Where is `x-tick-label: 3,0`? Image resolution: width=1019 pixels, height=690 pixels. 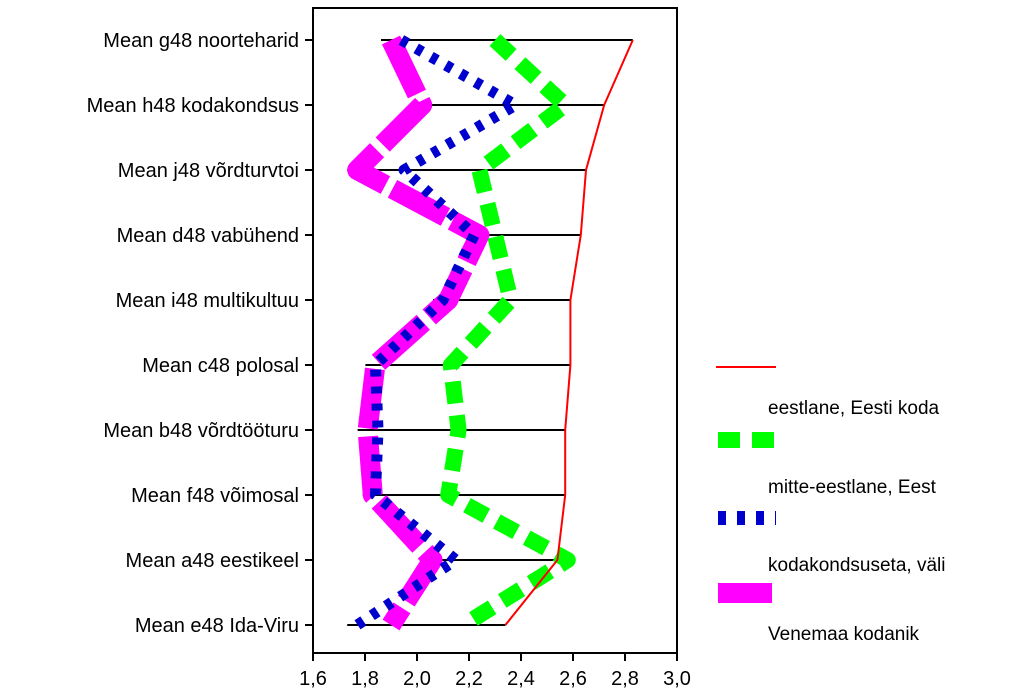 x-tick-label: 3,0 is located at coordinates (677, 679).